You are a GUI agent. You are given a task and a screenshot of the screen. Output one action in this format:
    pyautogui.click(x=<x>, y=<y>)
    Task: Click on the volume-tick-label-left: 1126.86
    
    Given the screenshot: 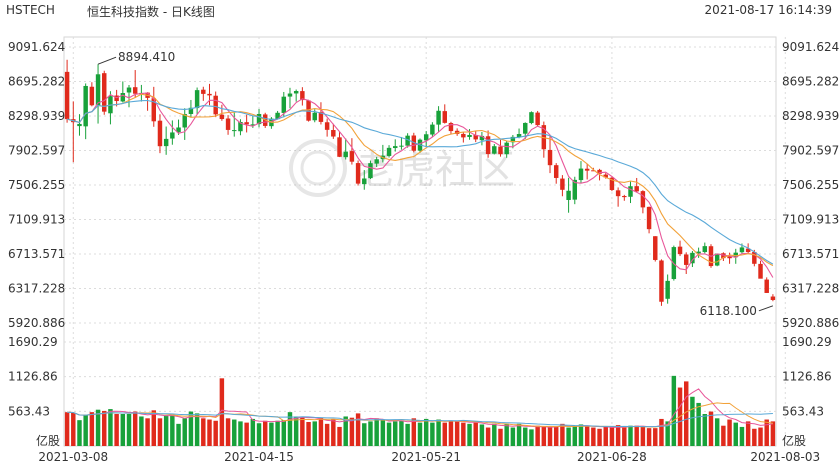 What is the action you would take?
    pyautogui.click(x=33, y=377)
    